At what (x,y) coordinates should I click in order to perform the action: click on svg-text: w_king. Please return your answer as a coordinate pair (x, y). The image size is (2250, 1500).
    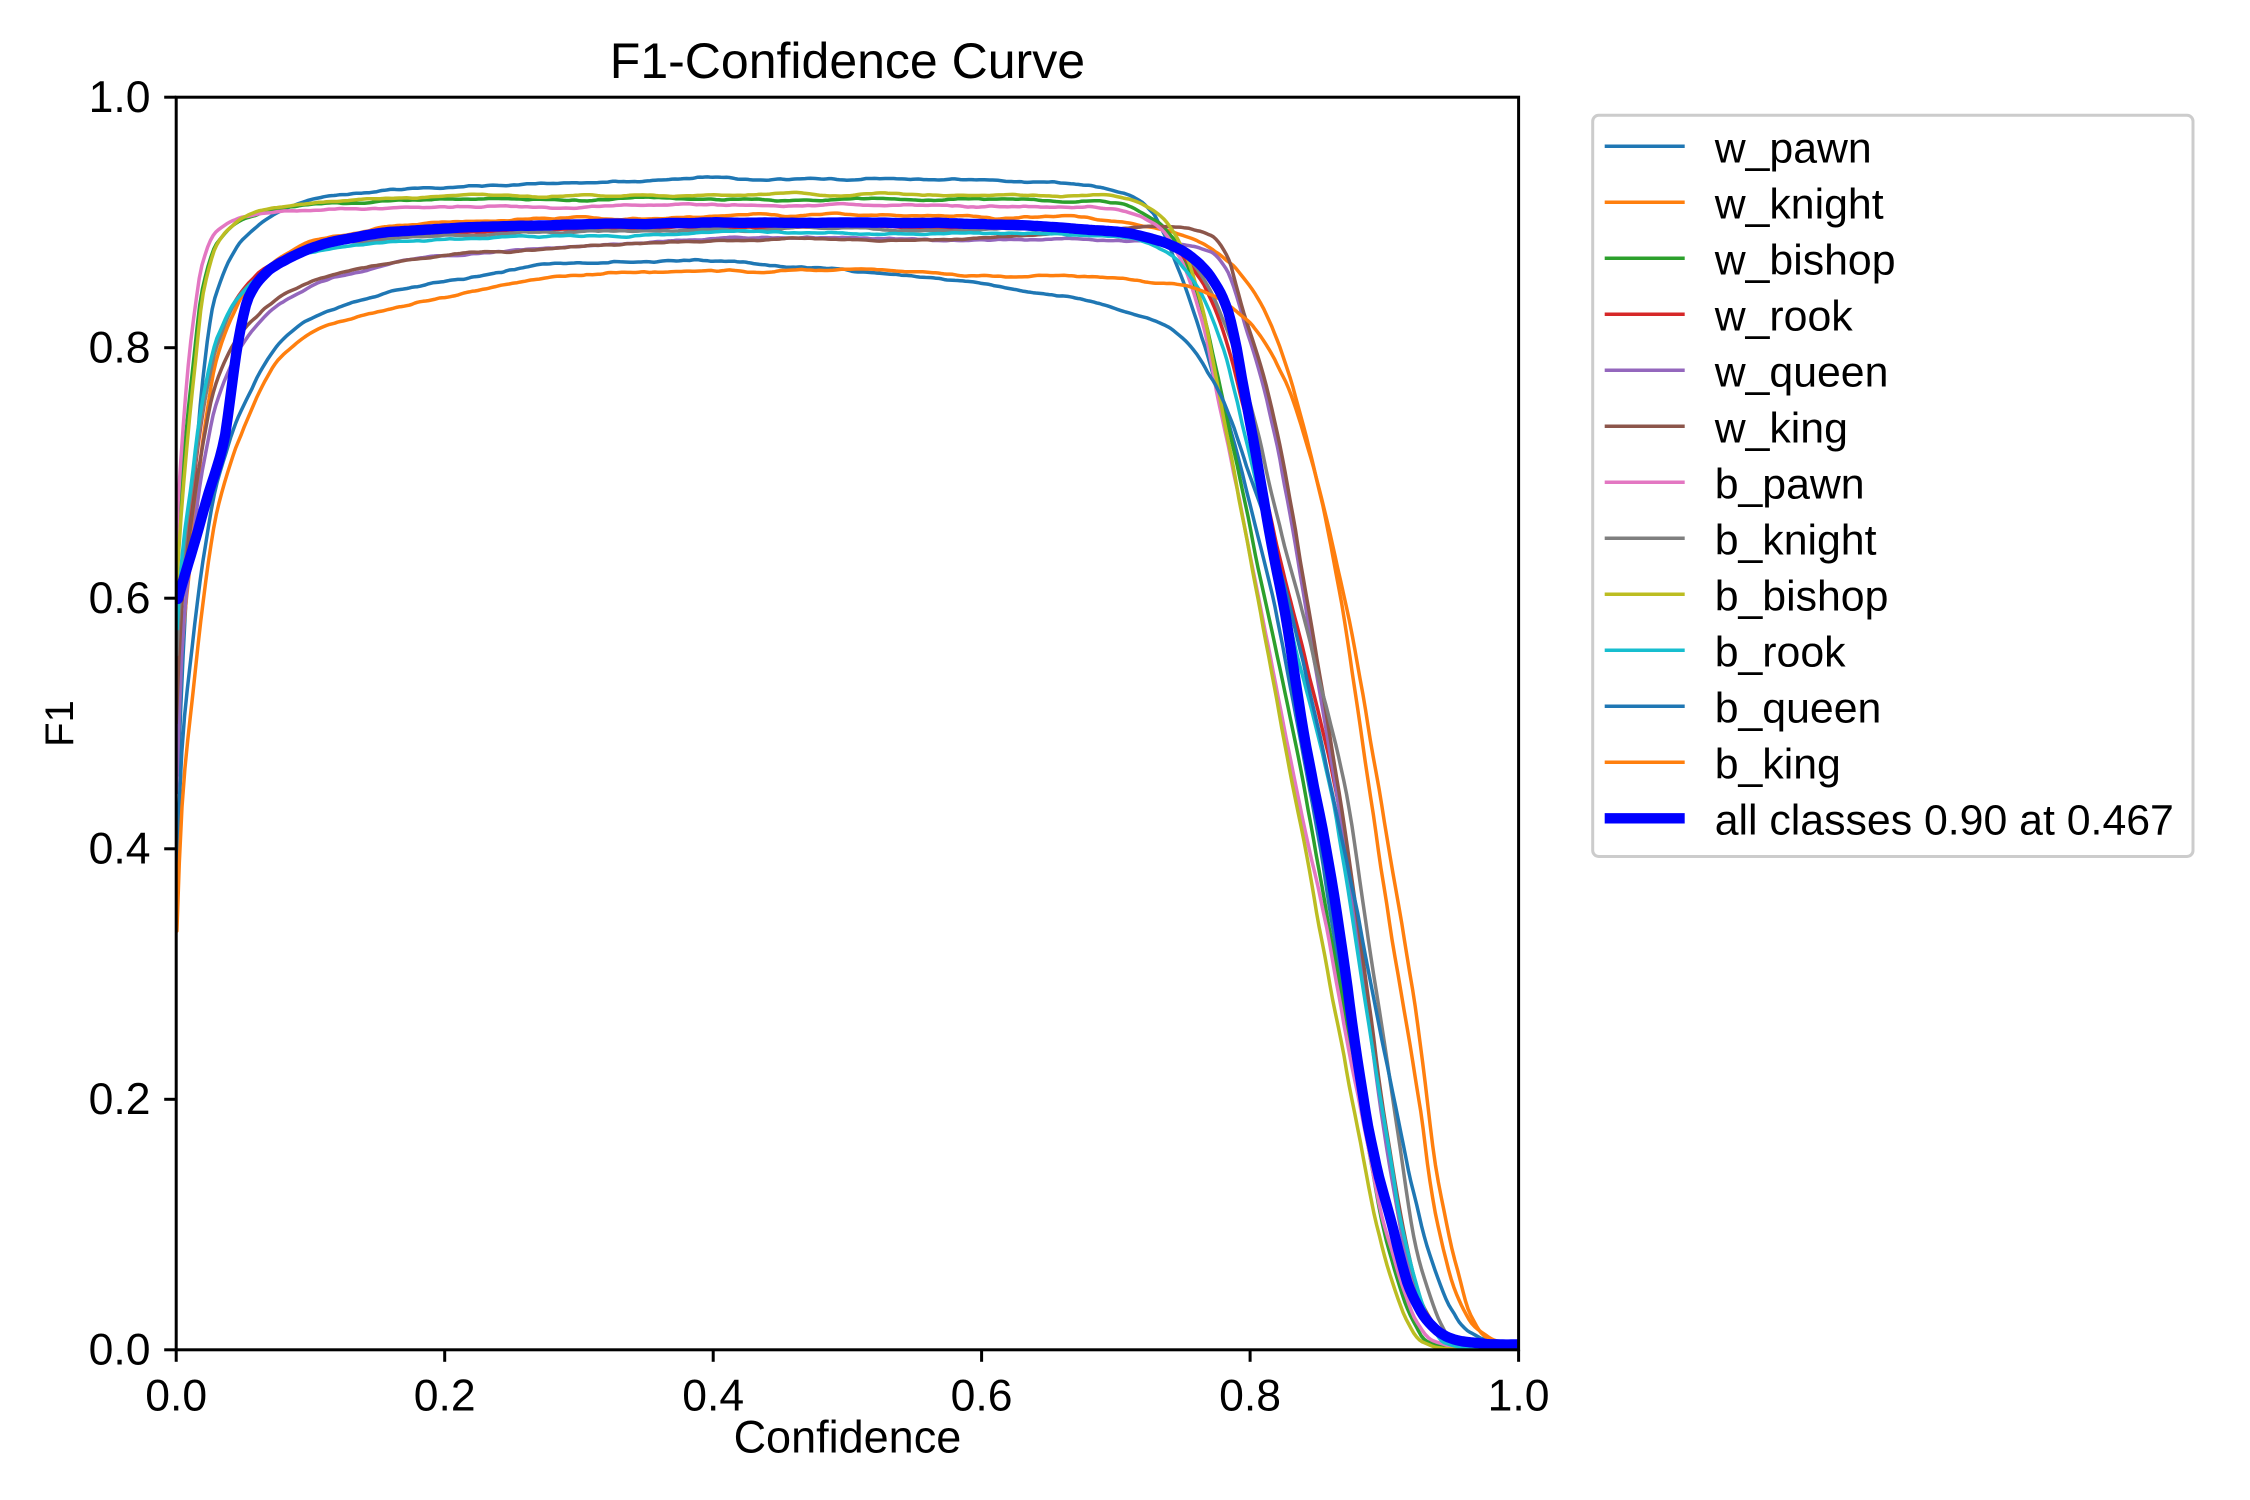
    Looking at the image, I should click on (1781, 429).